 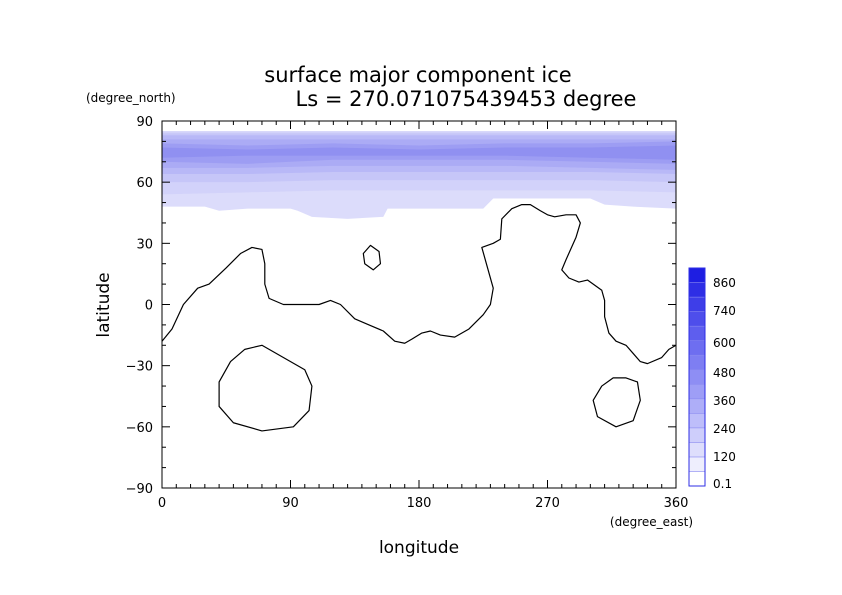 What do you see at coordinates (547, 503) in the screenshot?
I see `x-tick-label: 270` at bounding box center [547, 503].